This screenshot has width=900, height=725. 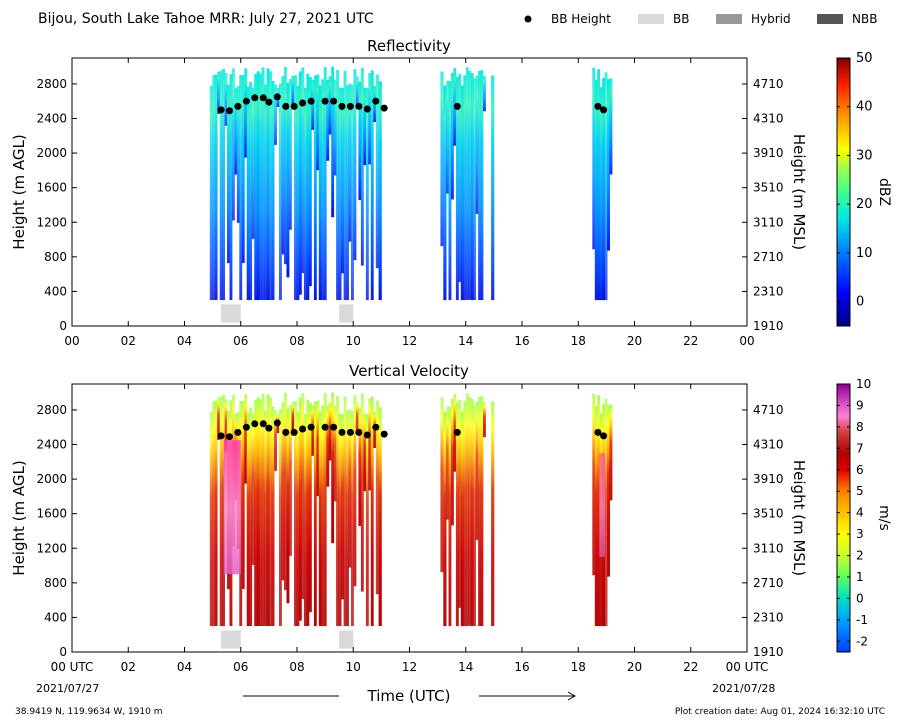 What do you see at coordinates (860, 302) in the screenshot?
I see `colorbar-tick-label: 0` at bounding box center [860, 302].